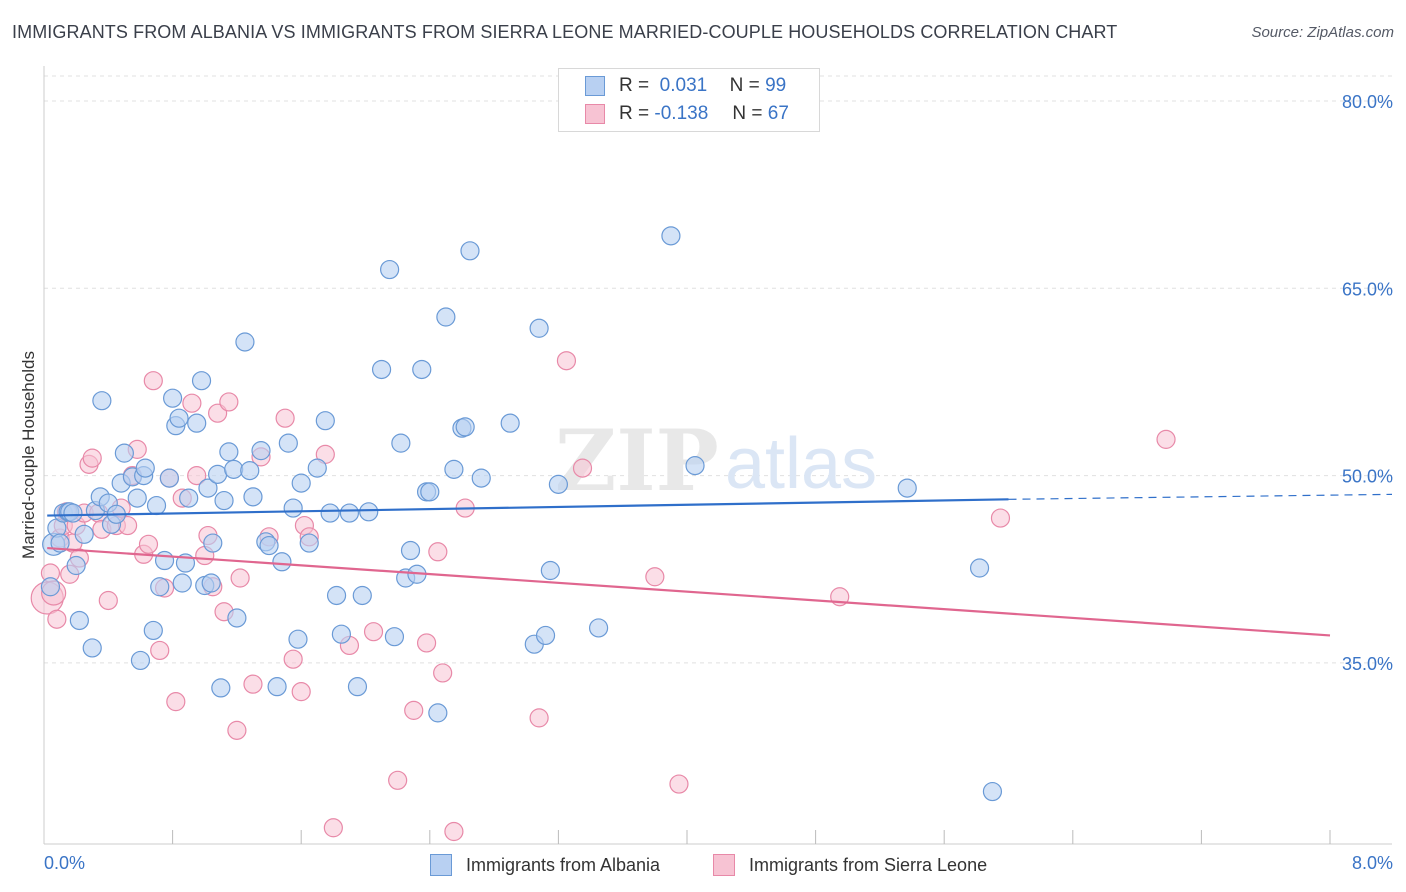 The height and width of the screenshot is (892, 1406). Describe the element at coordinates (595, 86) in the screenshot. I see `albania-swatch` at that location.